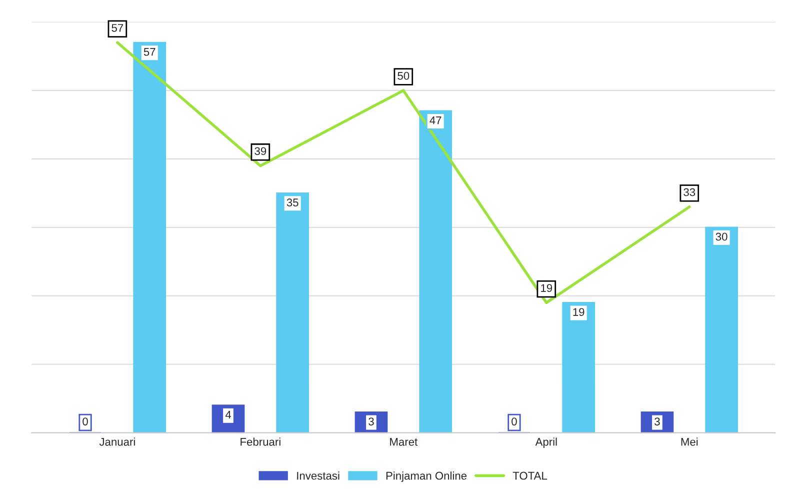 This screenshot has width=791, height=489. Describe the element at coordinates (546, 443) in the screenshot. I see `x-tick-label: April` at that location.